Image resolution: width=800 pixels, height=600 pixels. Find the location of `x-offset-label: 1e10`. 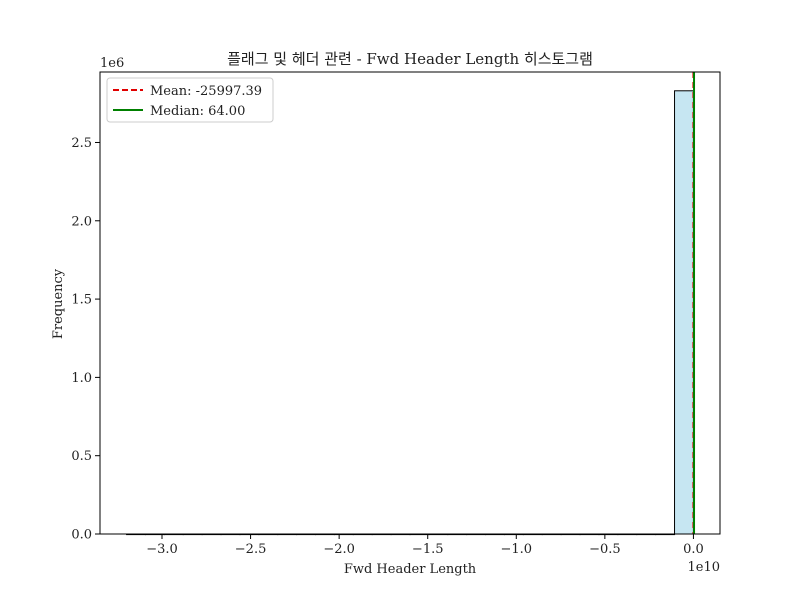

x-offset-label: 1e10 is located at coordinates (703, 567).